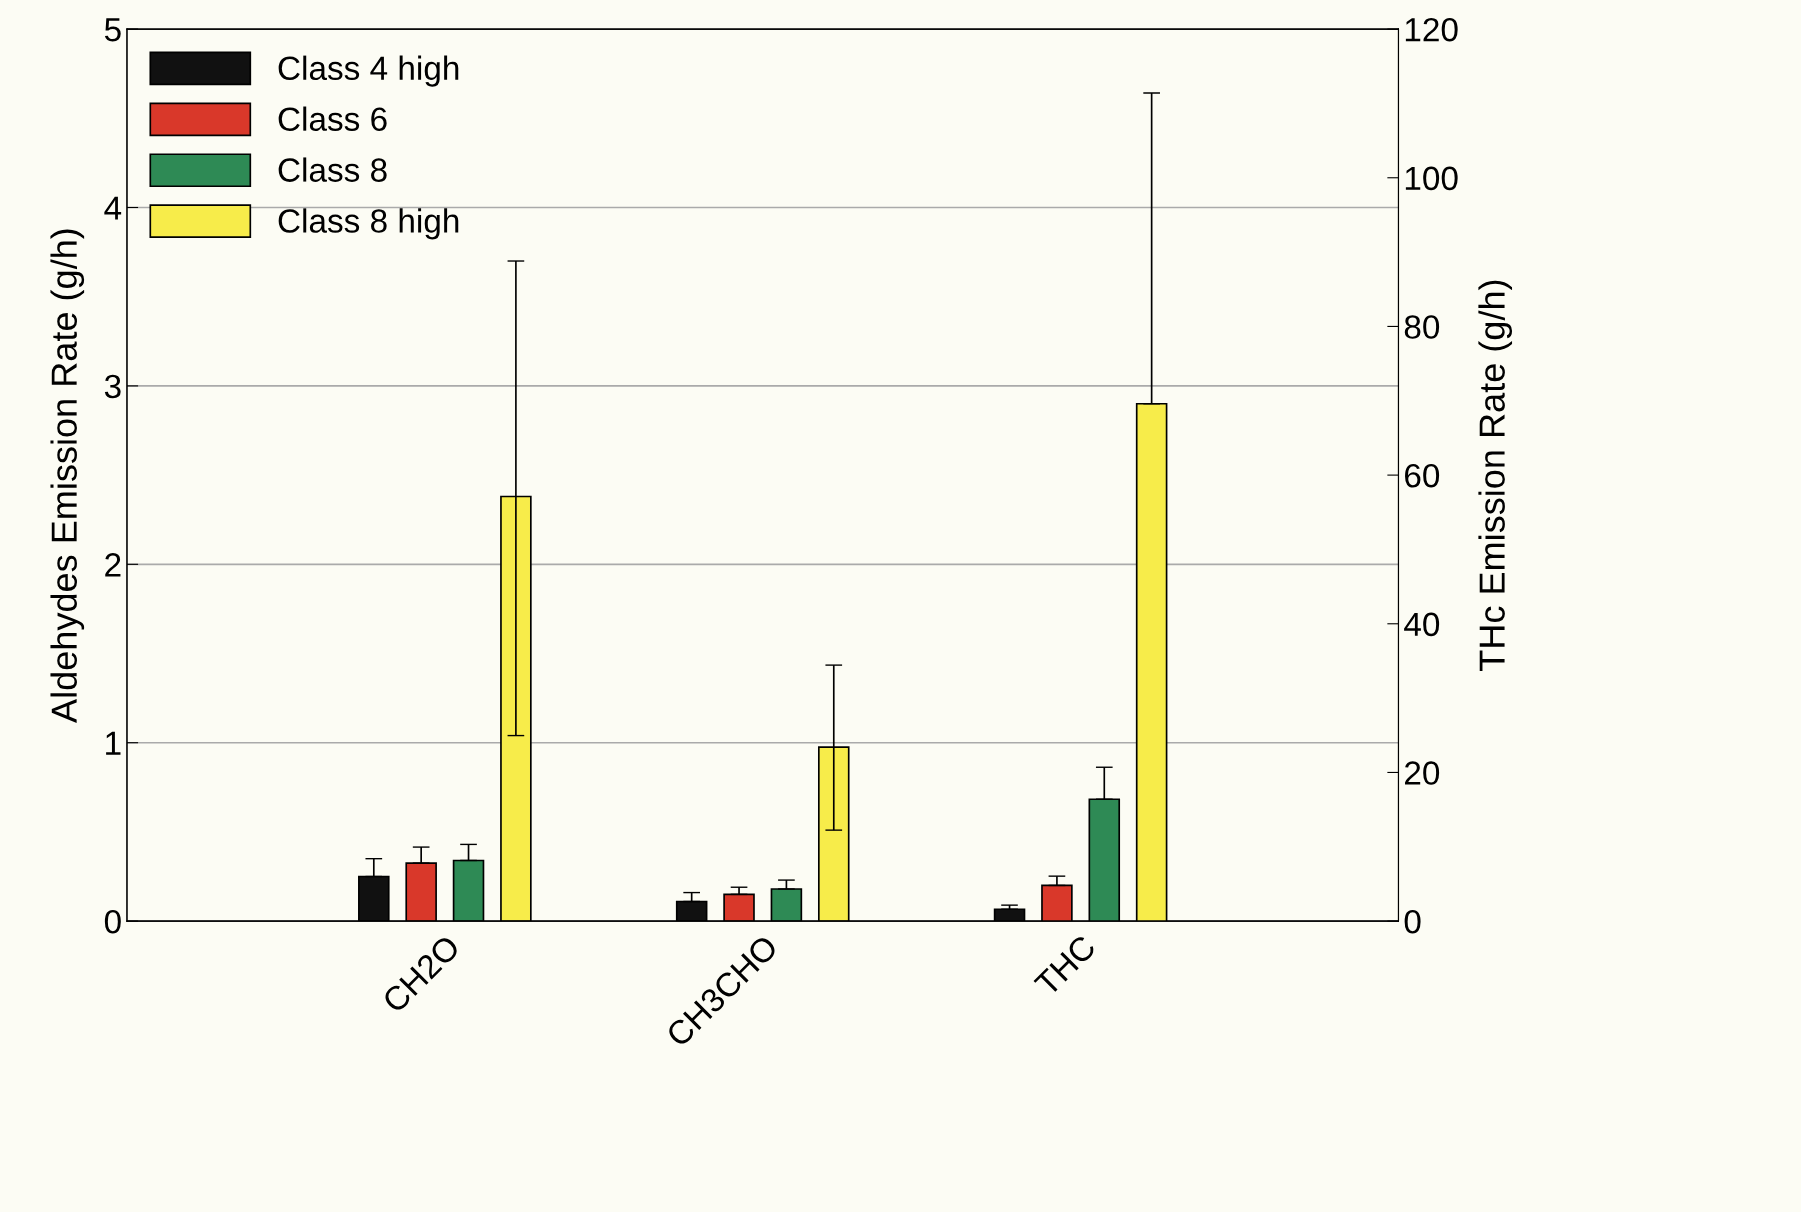  Describe the element at coordinates (1422, 327) in the screenshot. I see `y2-tick-label: 80` at that location.